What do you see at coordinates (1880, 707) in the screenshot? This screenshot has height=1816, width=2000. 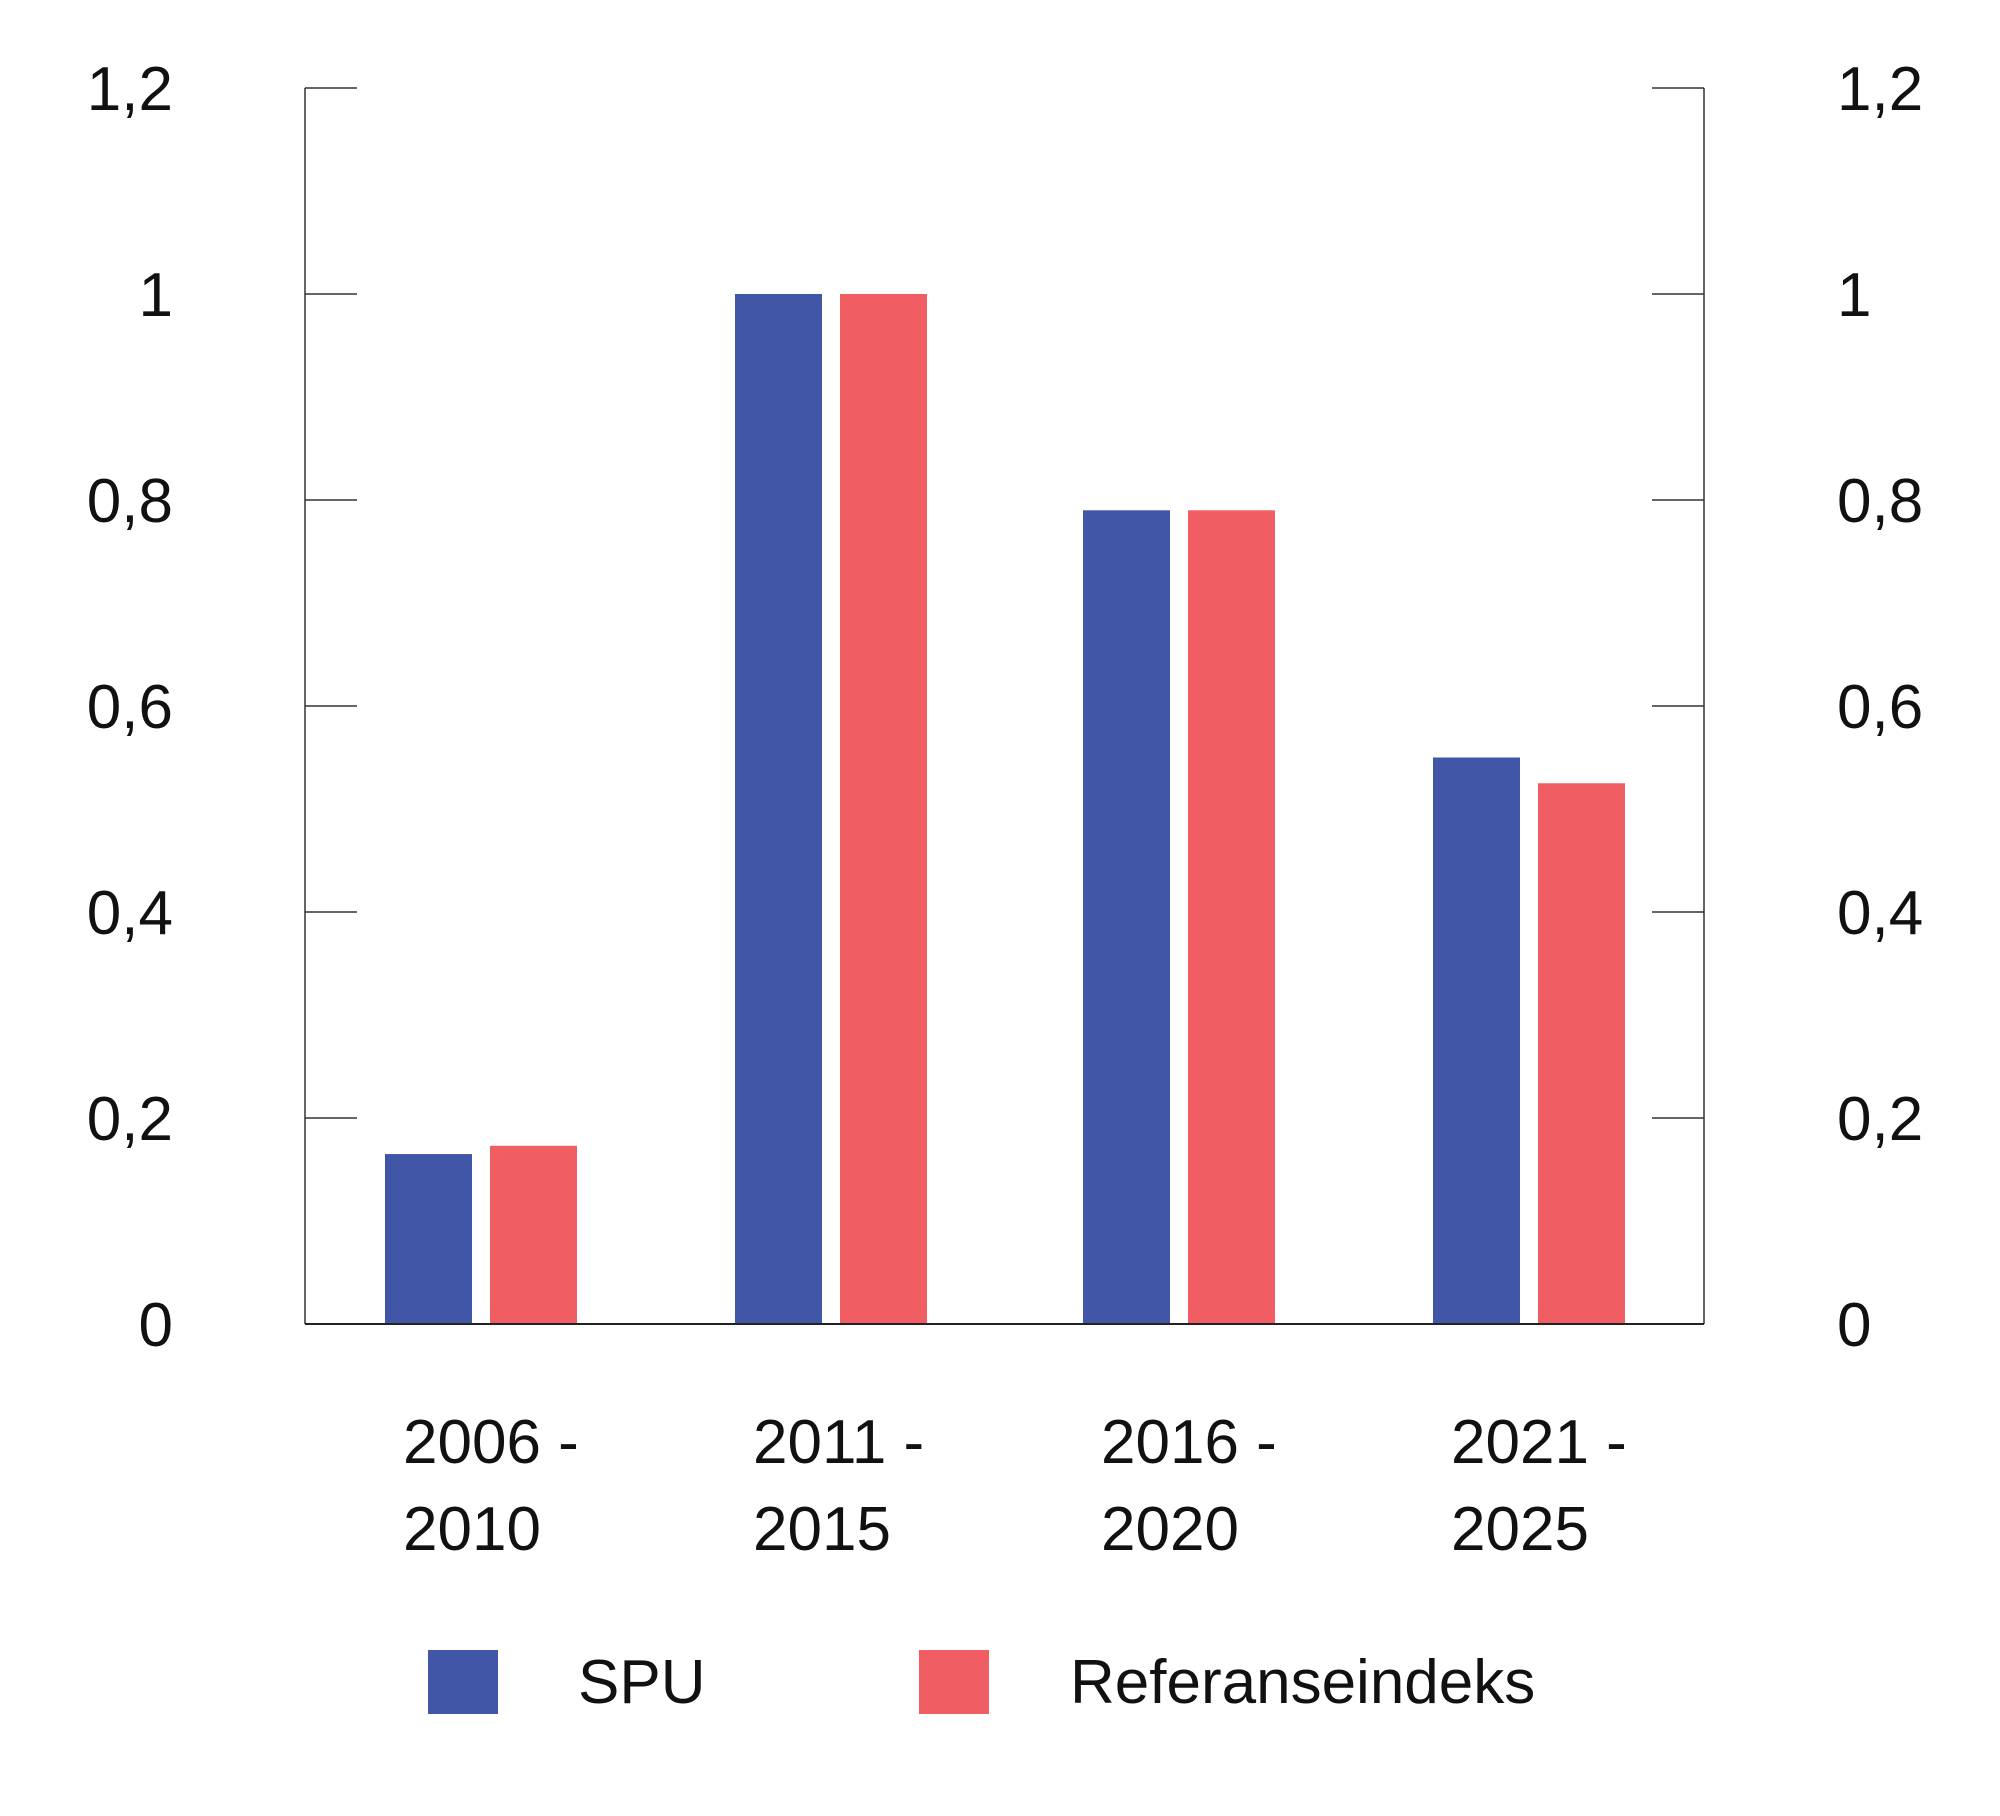 I see `right-tick-label: 0,6` at bounding box center [1880, 707].